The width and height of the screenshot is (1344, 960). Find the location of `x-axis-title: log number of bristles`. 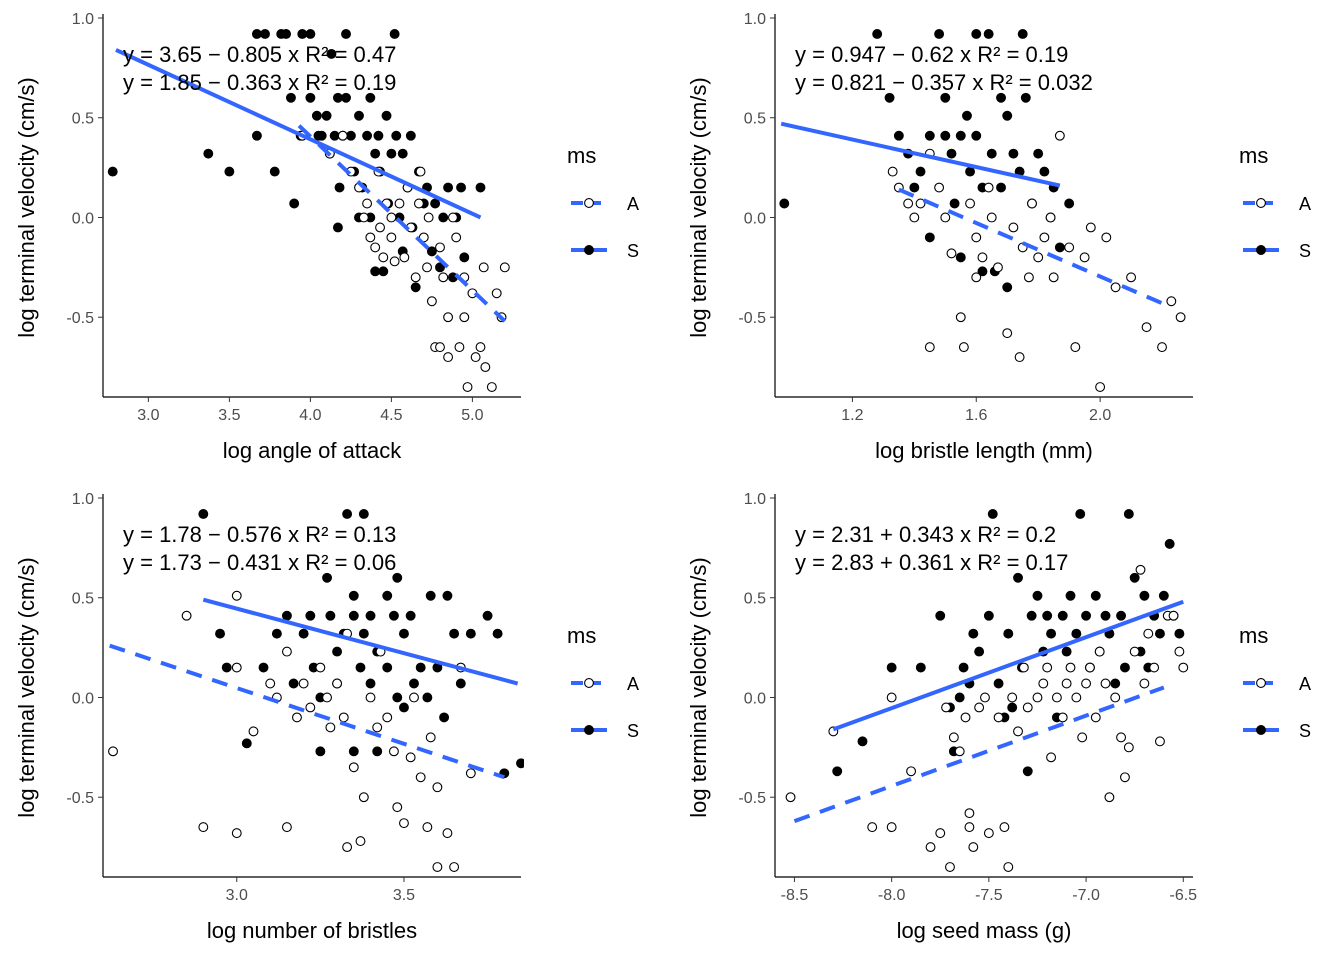

x-axis-title: log number of bristles is located at coordinates (312, 930).